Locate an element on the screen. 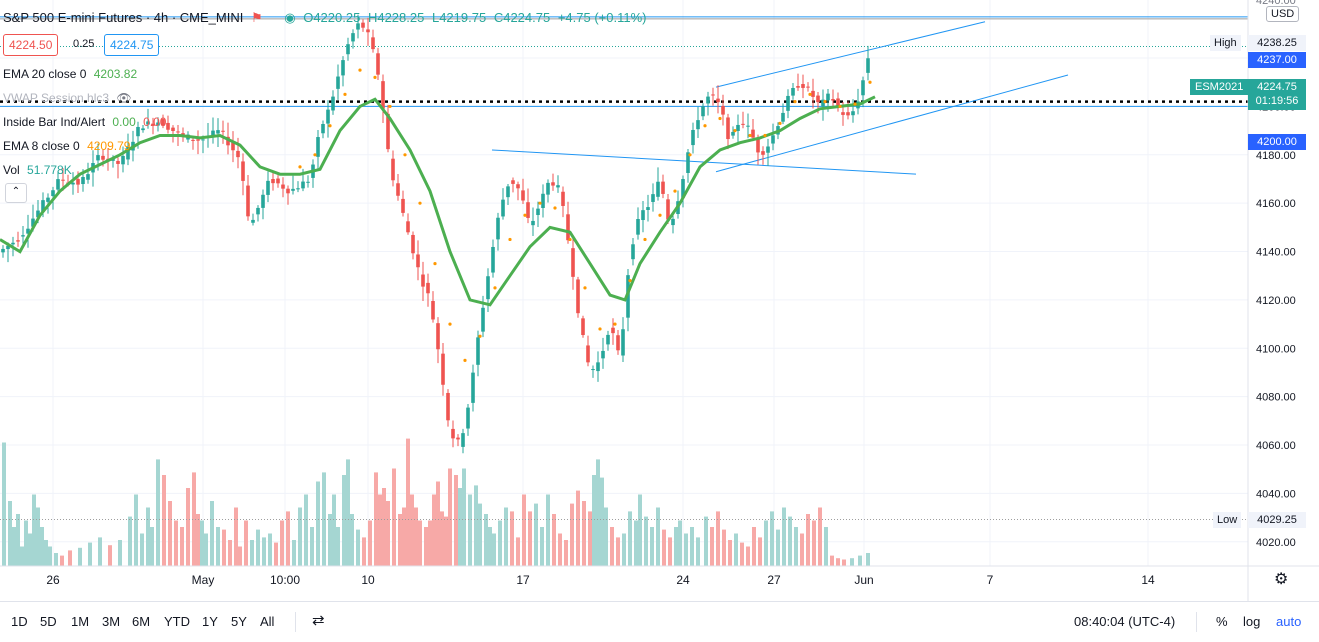  low-label: Low is located at coordinates (1227, 520).